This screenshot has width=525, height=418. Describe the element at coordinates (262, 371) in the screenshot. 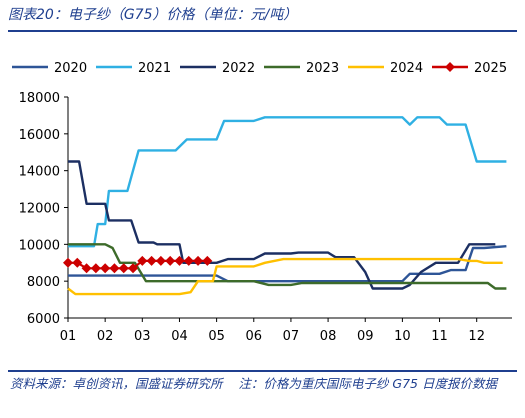

I see `footer-rule` at that location.